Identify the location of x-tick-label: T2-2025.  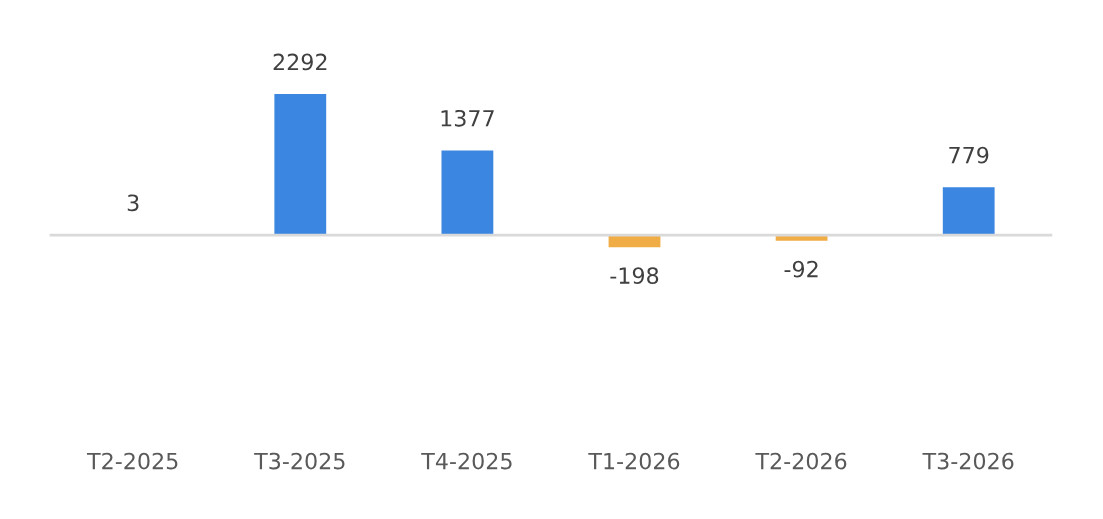
(132, 461).